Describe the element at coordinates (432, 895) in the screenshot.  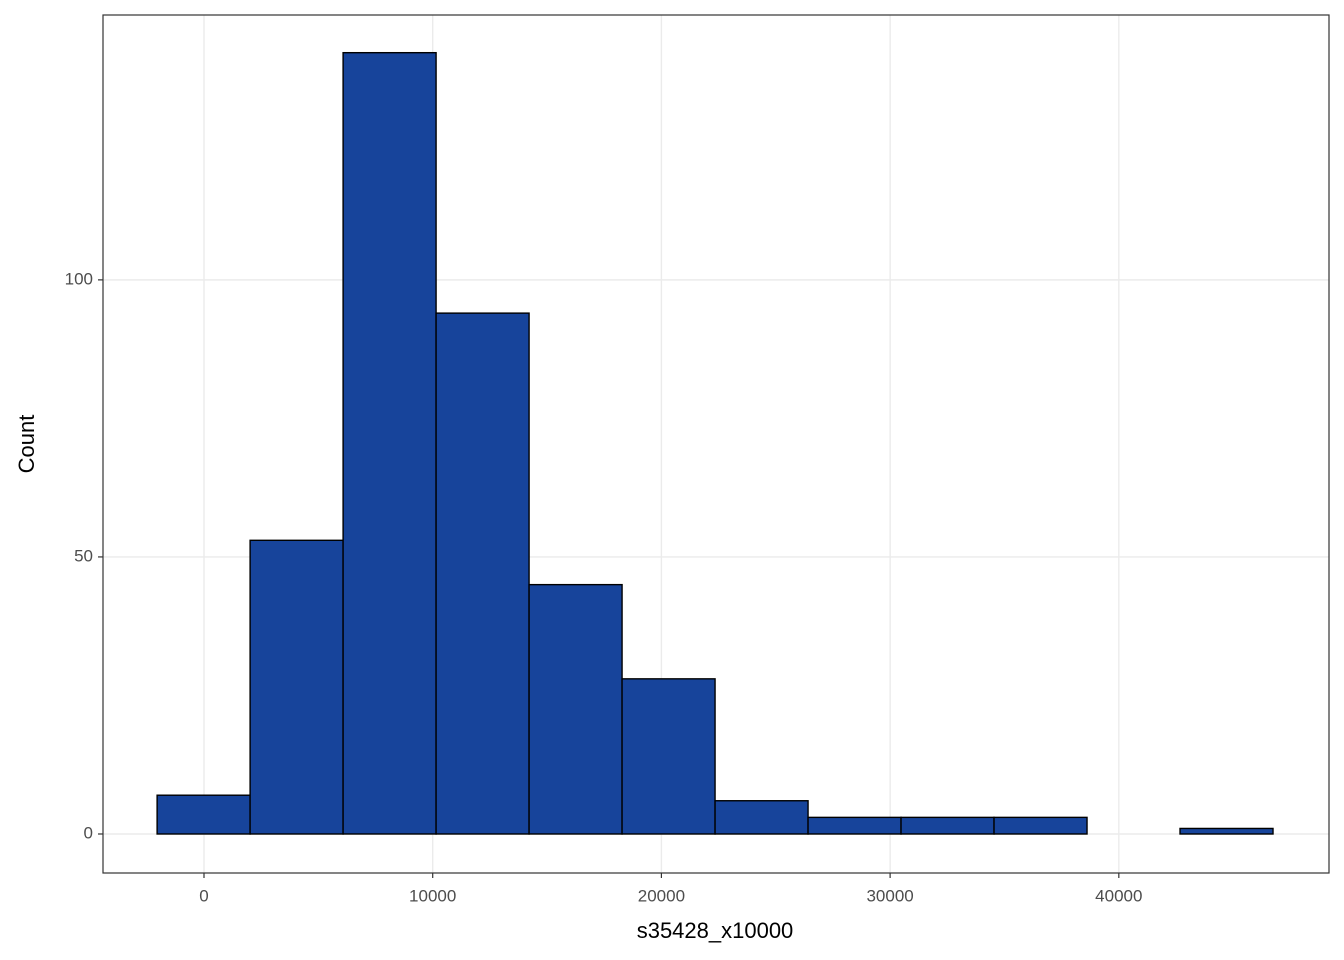
I see `x-tick-label: 10000` at that location.